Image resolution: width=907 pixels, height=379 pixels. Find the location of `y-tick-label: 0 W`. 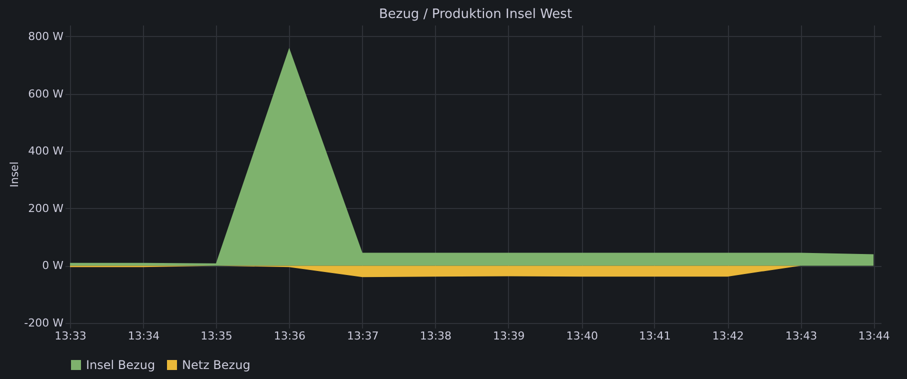

y-tick-label: 0 W is located at coordinates (53, 265).